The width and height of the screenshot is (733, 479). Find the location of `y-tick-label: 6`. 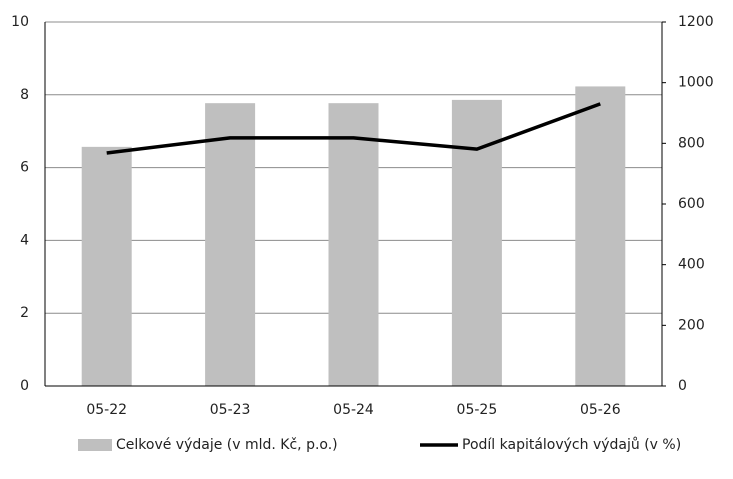

y-tick-label: 6 is located at coordinates (24, 168).